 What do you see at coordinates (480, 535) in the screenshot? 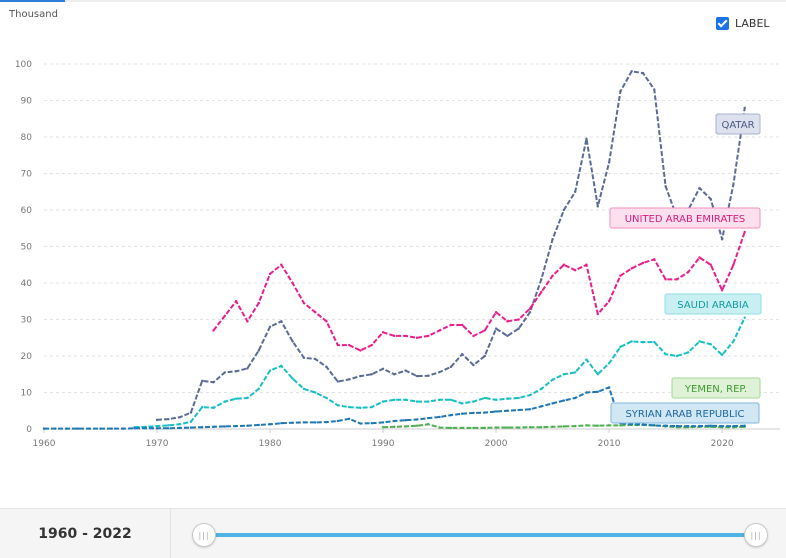
I see `year-range-slider` at bounding box center [480, 535].